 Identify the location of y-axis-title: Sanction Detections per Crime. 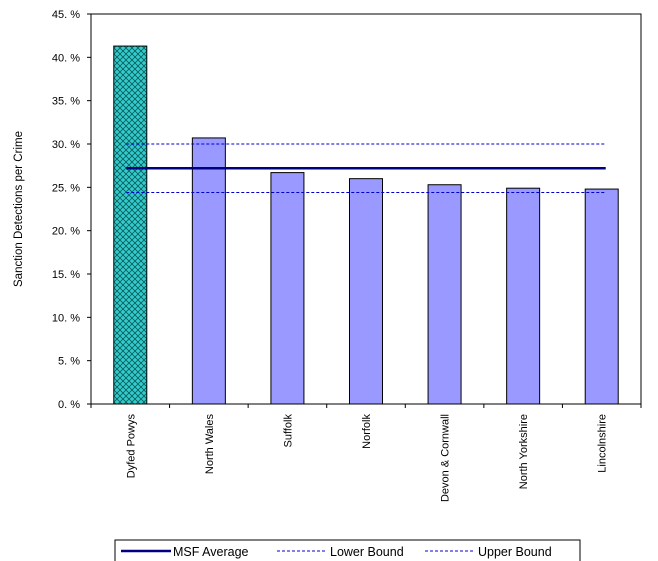
(19, 209).